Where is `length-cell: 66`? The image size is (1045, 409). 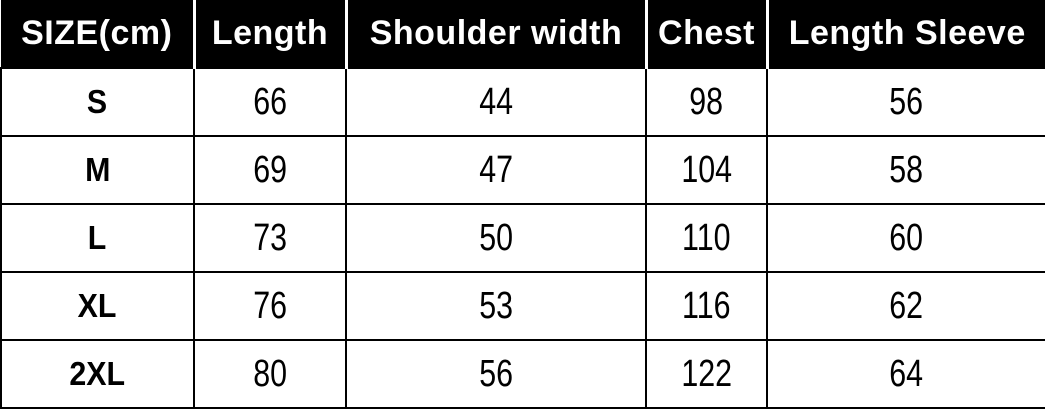
length-cell: 66 is located at coordinates (270, 102).